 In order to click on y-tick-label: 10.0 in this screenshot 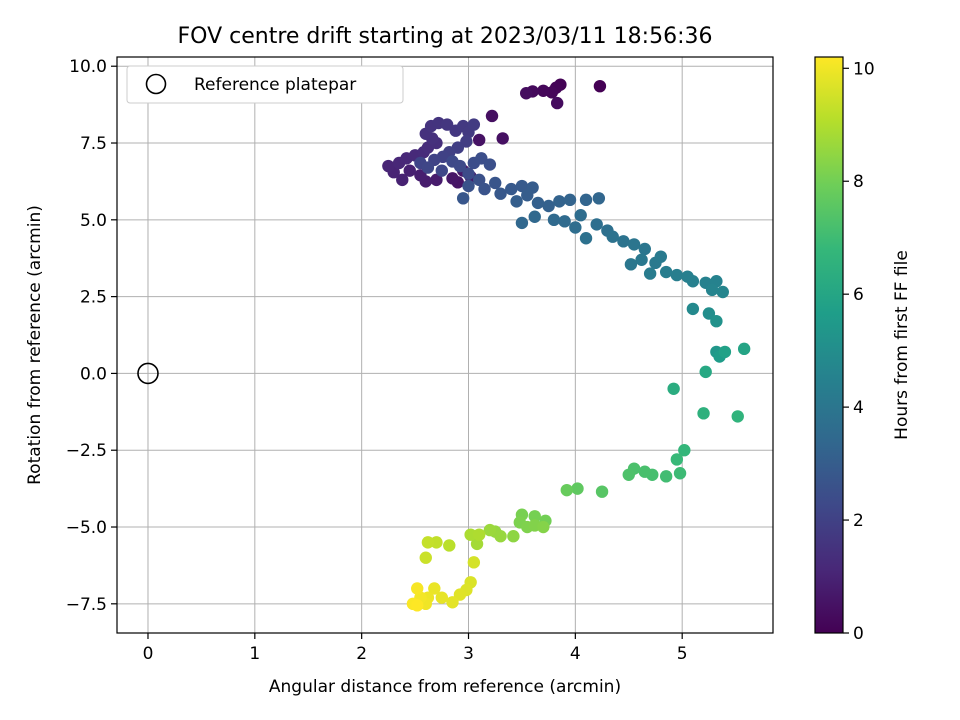, I will do `click(88, 67)`.